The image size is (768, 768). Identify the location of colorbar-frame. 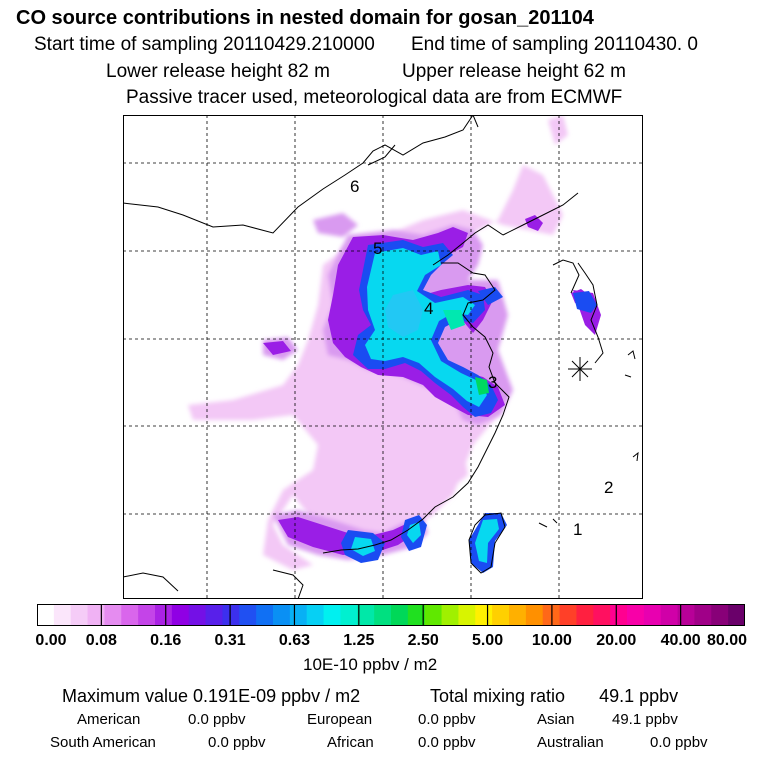
(391, 615).